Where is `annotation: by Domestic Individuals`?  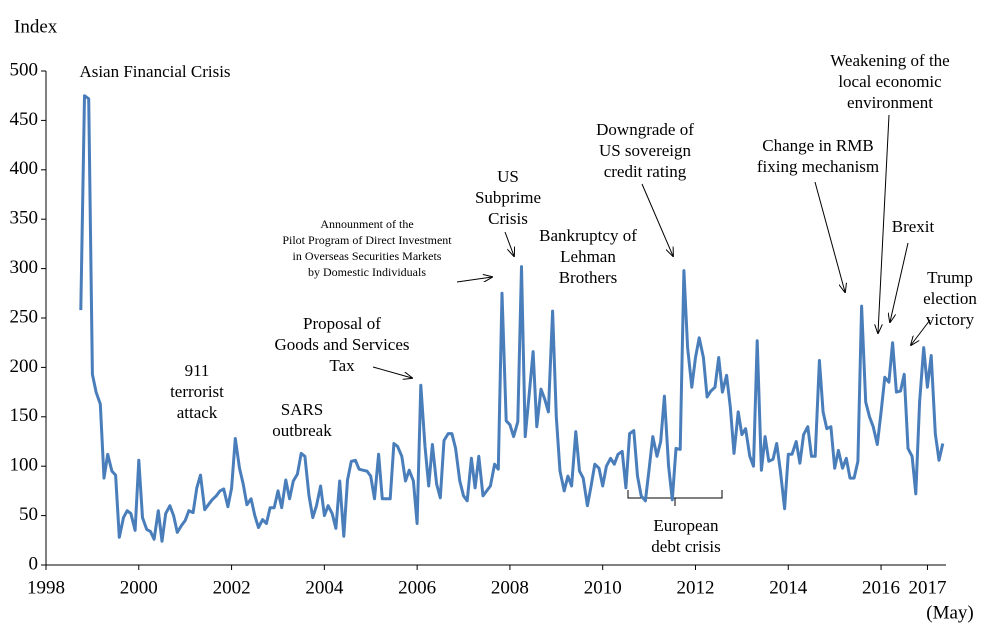 annotation: by Domestic Individuals is located at coordinates (367, 272).